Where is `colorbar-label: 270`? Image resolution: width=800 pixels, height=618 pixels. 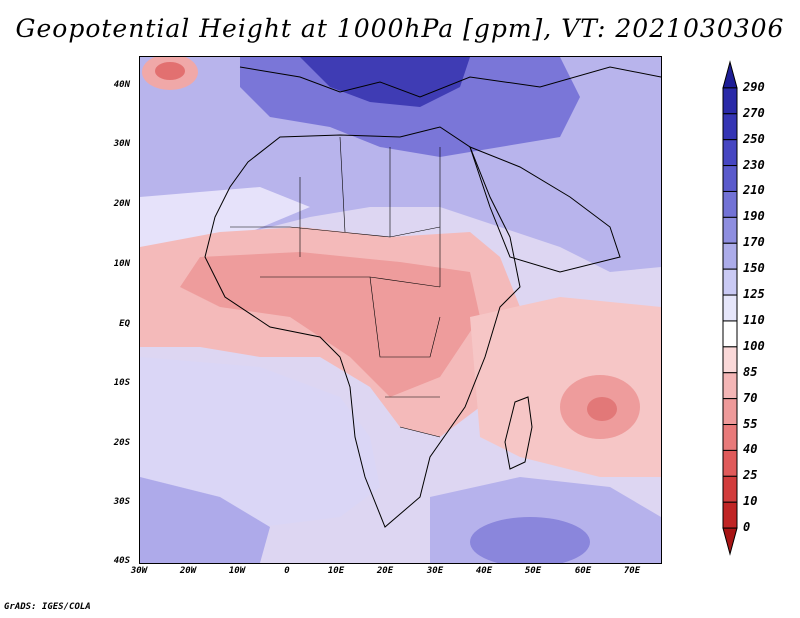
colorbar-label: 270 is located at coordinates (754, 112).